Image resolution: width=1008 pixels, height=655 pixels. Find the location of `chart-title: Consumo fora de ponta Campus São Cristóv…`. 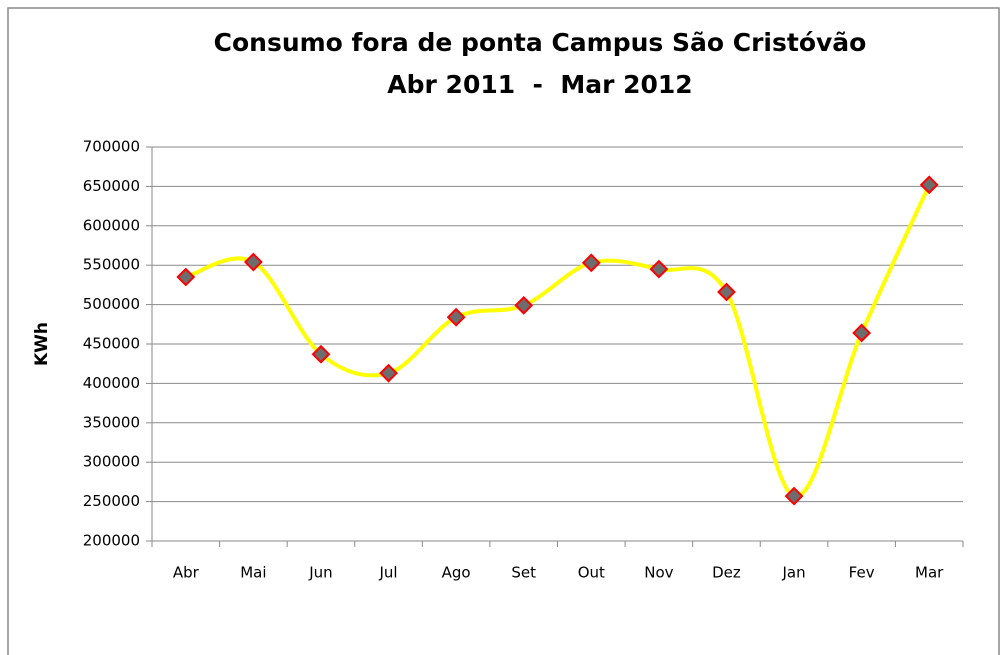

chart-title: Consumo fora de ponta Campus São Cristóv… is located at coordinates (540, 42).